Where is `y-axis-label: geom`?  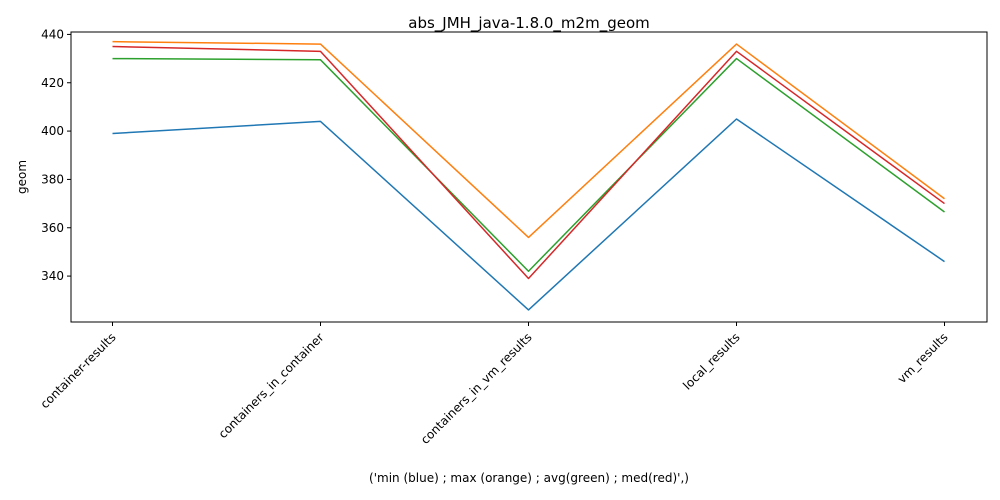
y-axis-label: geom is located at coordinates (22, 177).